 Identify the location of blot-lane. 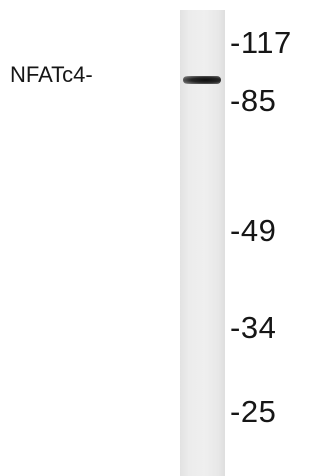
(202, 243).